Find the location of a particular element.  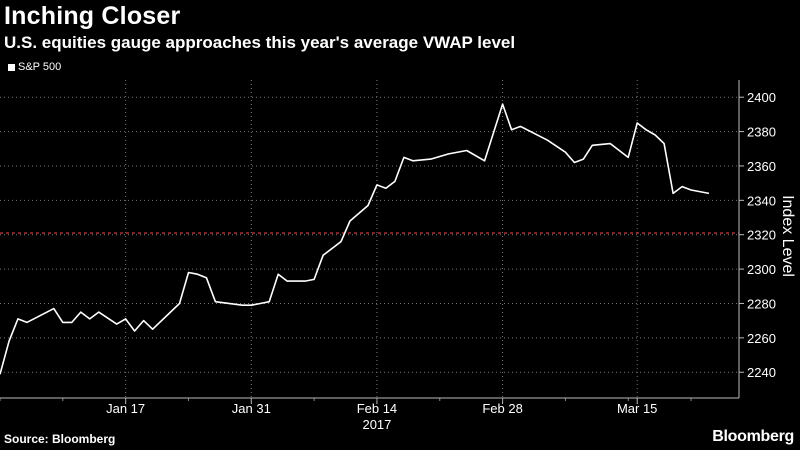

y-tick-label: 2380 is located at coordinates (761, 132).